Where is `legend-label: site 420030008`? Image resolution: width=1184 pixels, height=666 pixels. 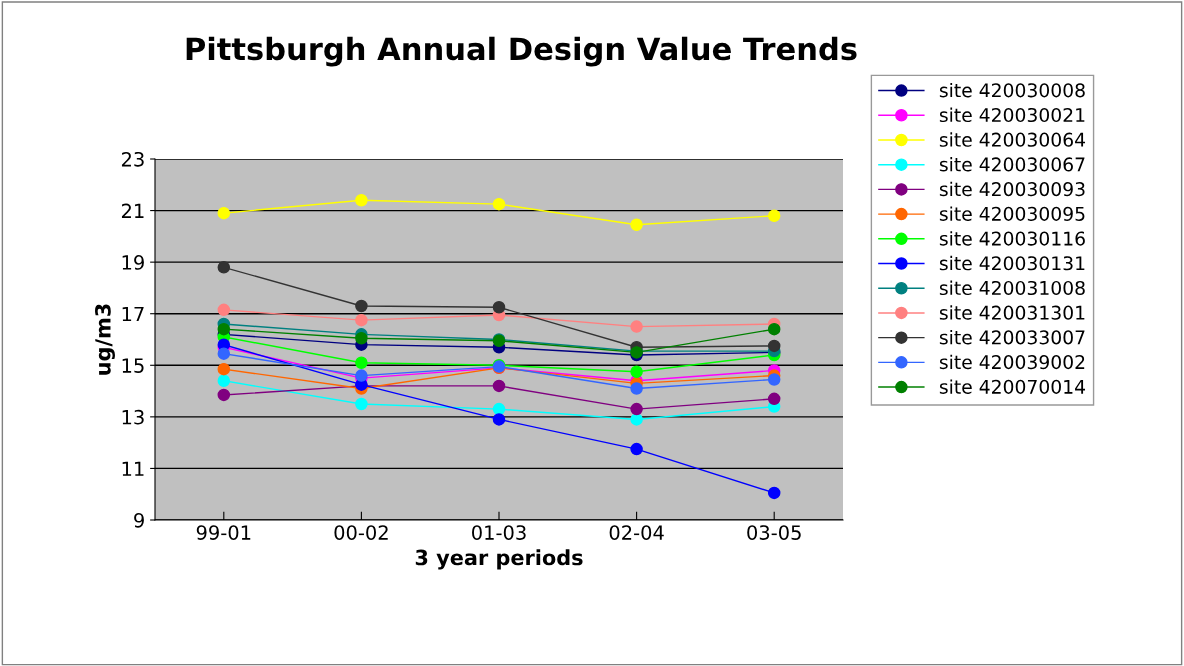
legend-label: site 420030008 is located at coordinates (1012, 90).